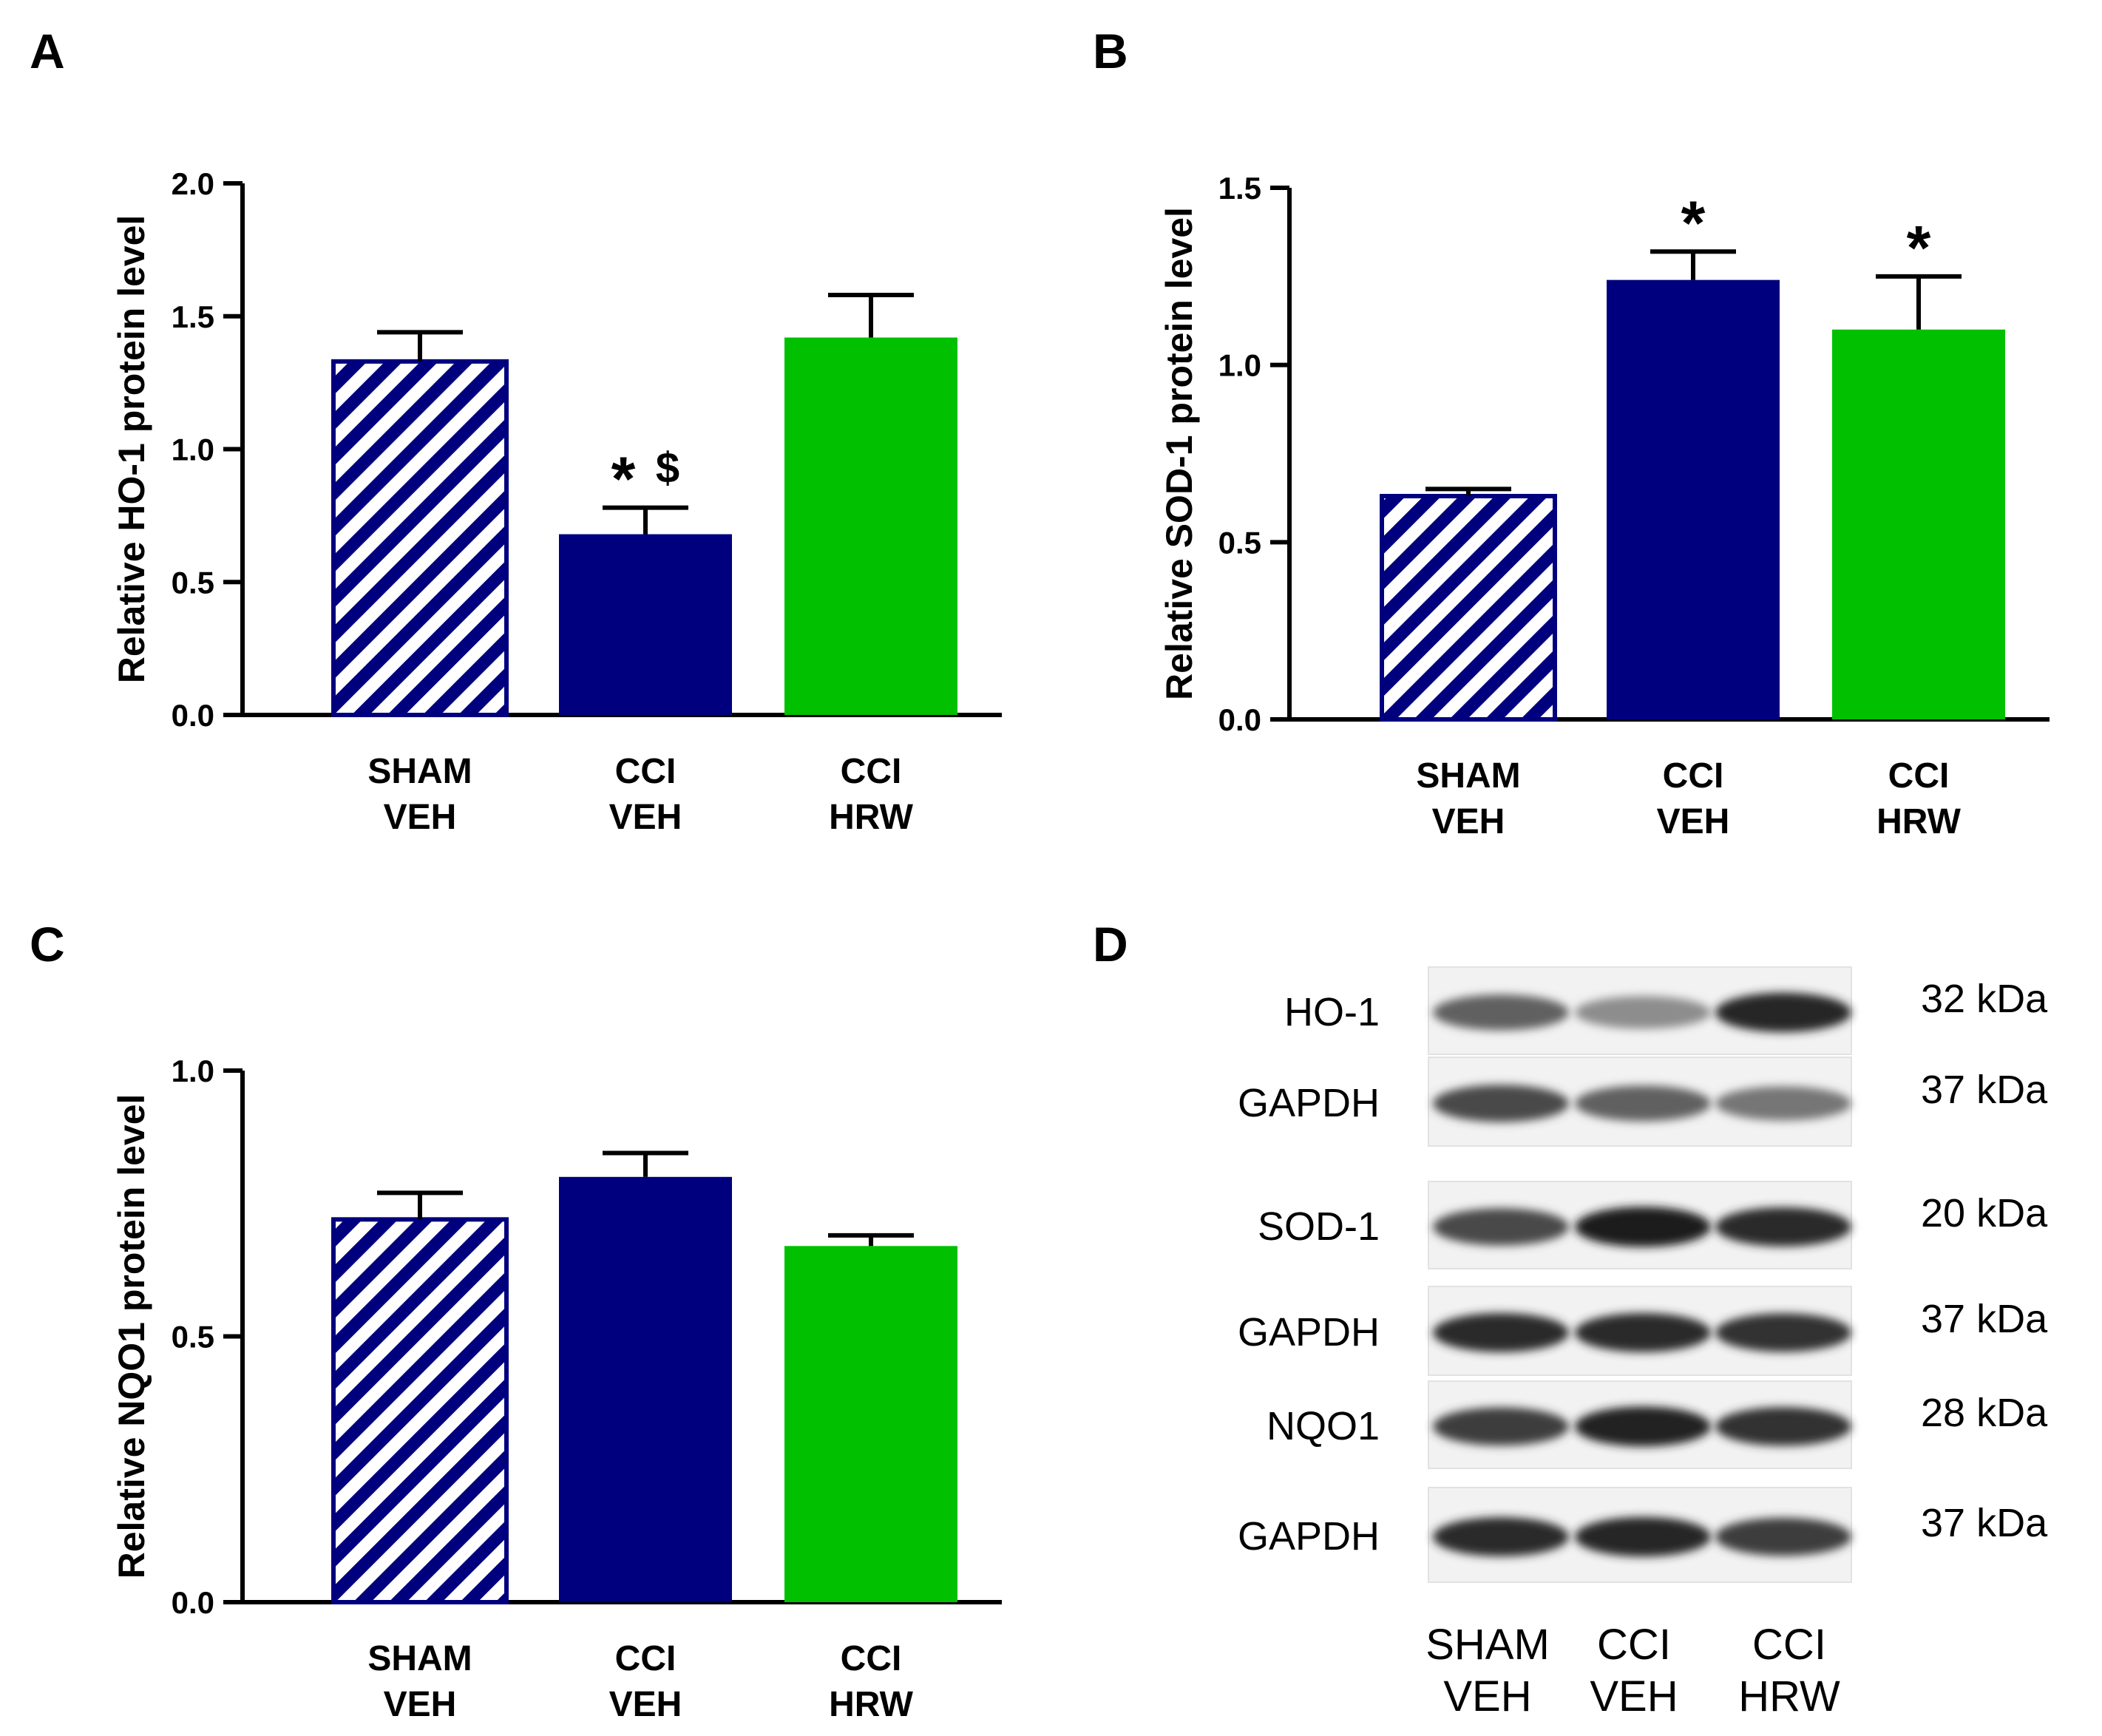  Describe the element at coordinates (1984, 1413) in the screenshot. I see `blot-size-label: 28 kDa` at that location.